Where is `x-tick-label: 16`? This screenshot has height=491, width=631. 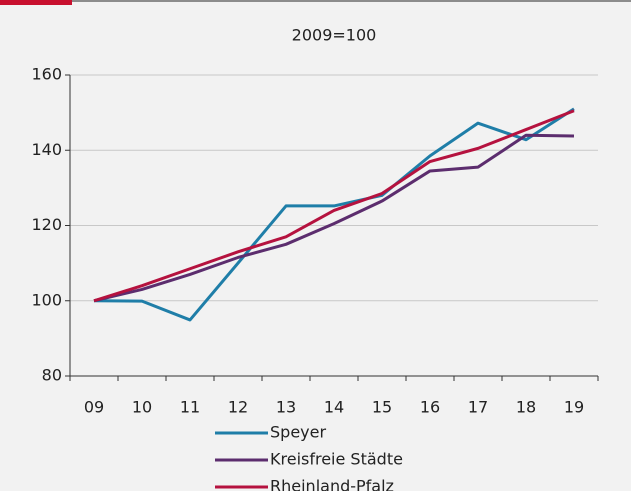 x-tick-label: 16 is located at coordinates (430, 407).